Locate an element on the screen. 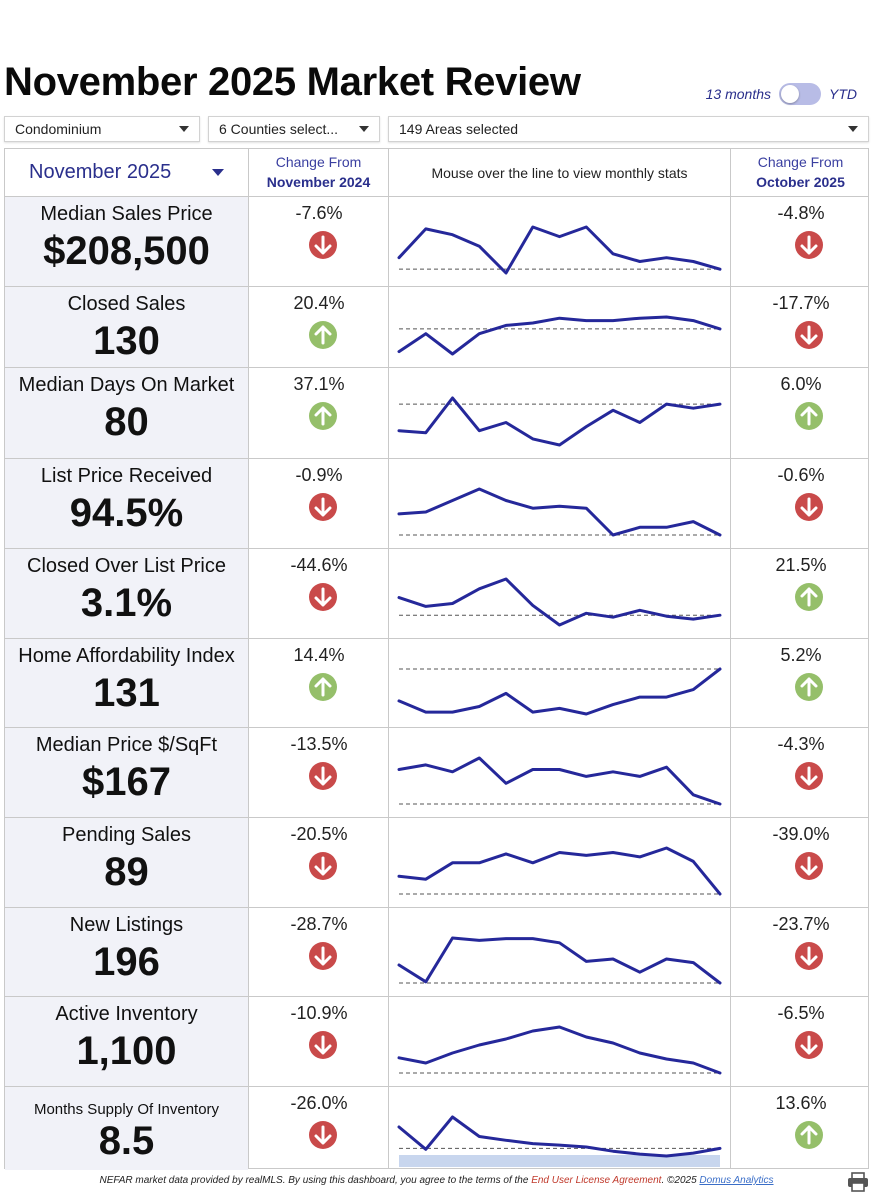 The image size is (873, 1200). metric-row: Home Affordability Index 131 14.4% 5.2% is located at coordinates (436, 683).